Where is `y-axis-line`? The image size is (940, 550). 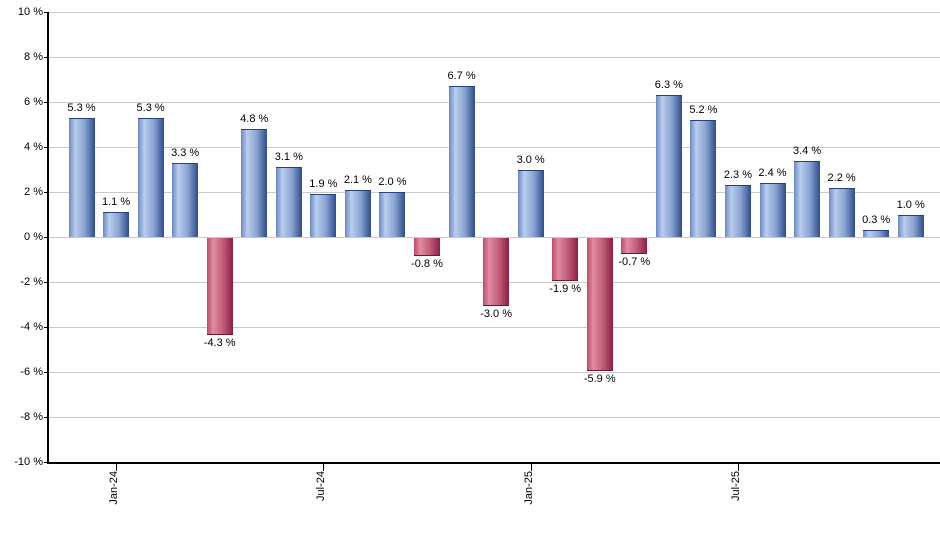
y-axis-line is located at coordinates (48, 238).